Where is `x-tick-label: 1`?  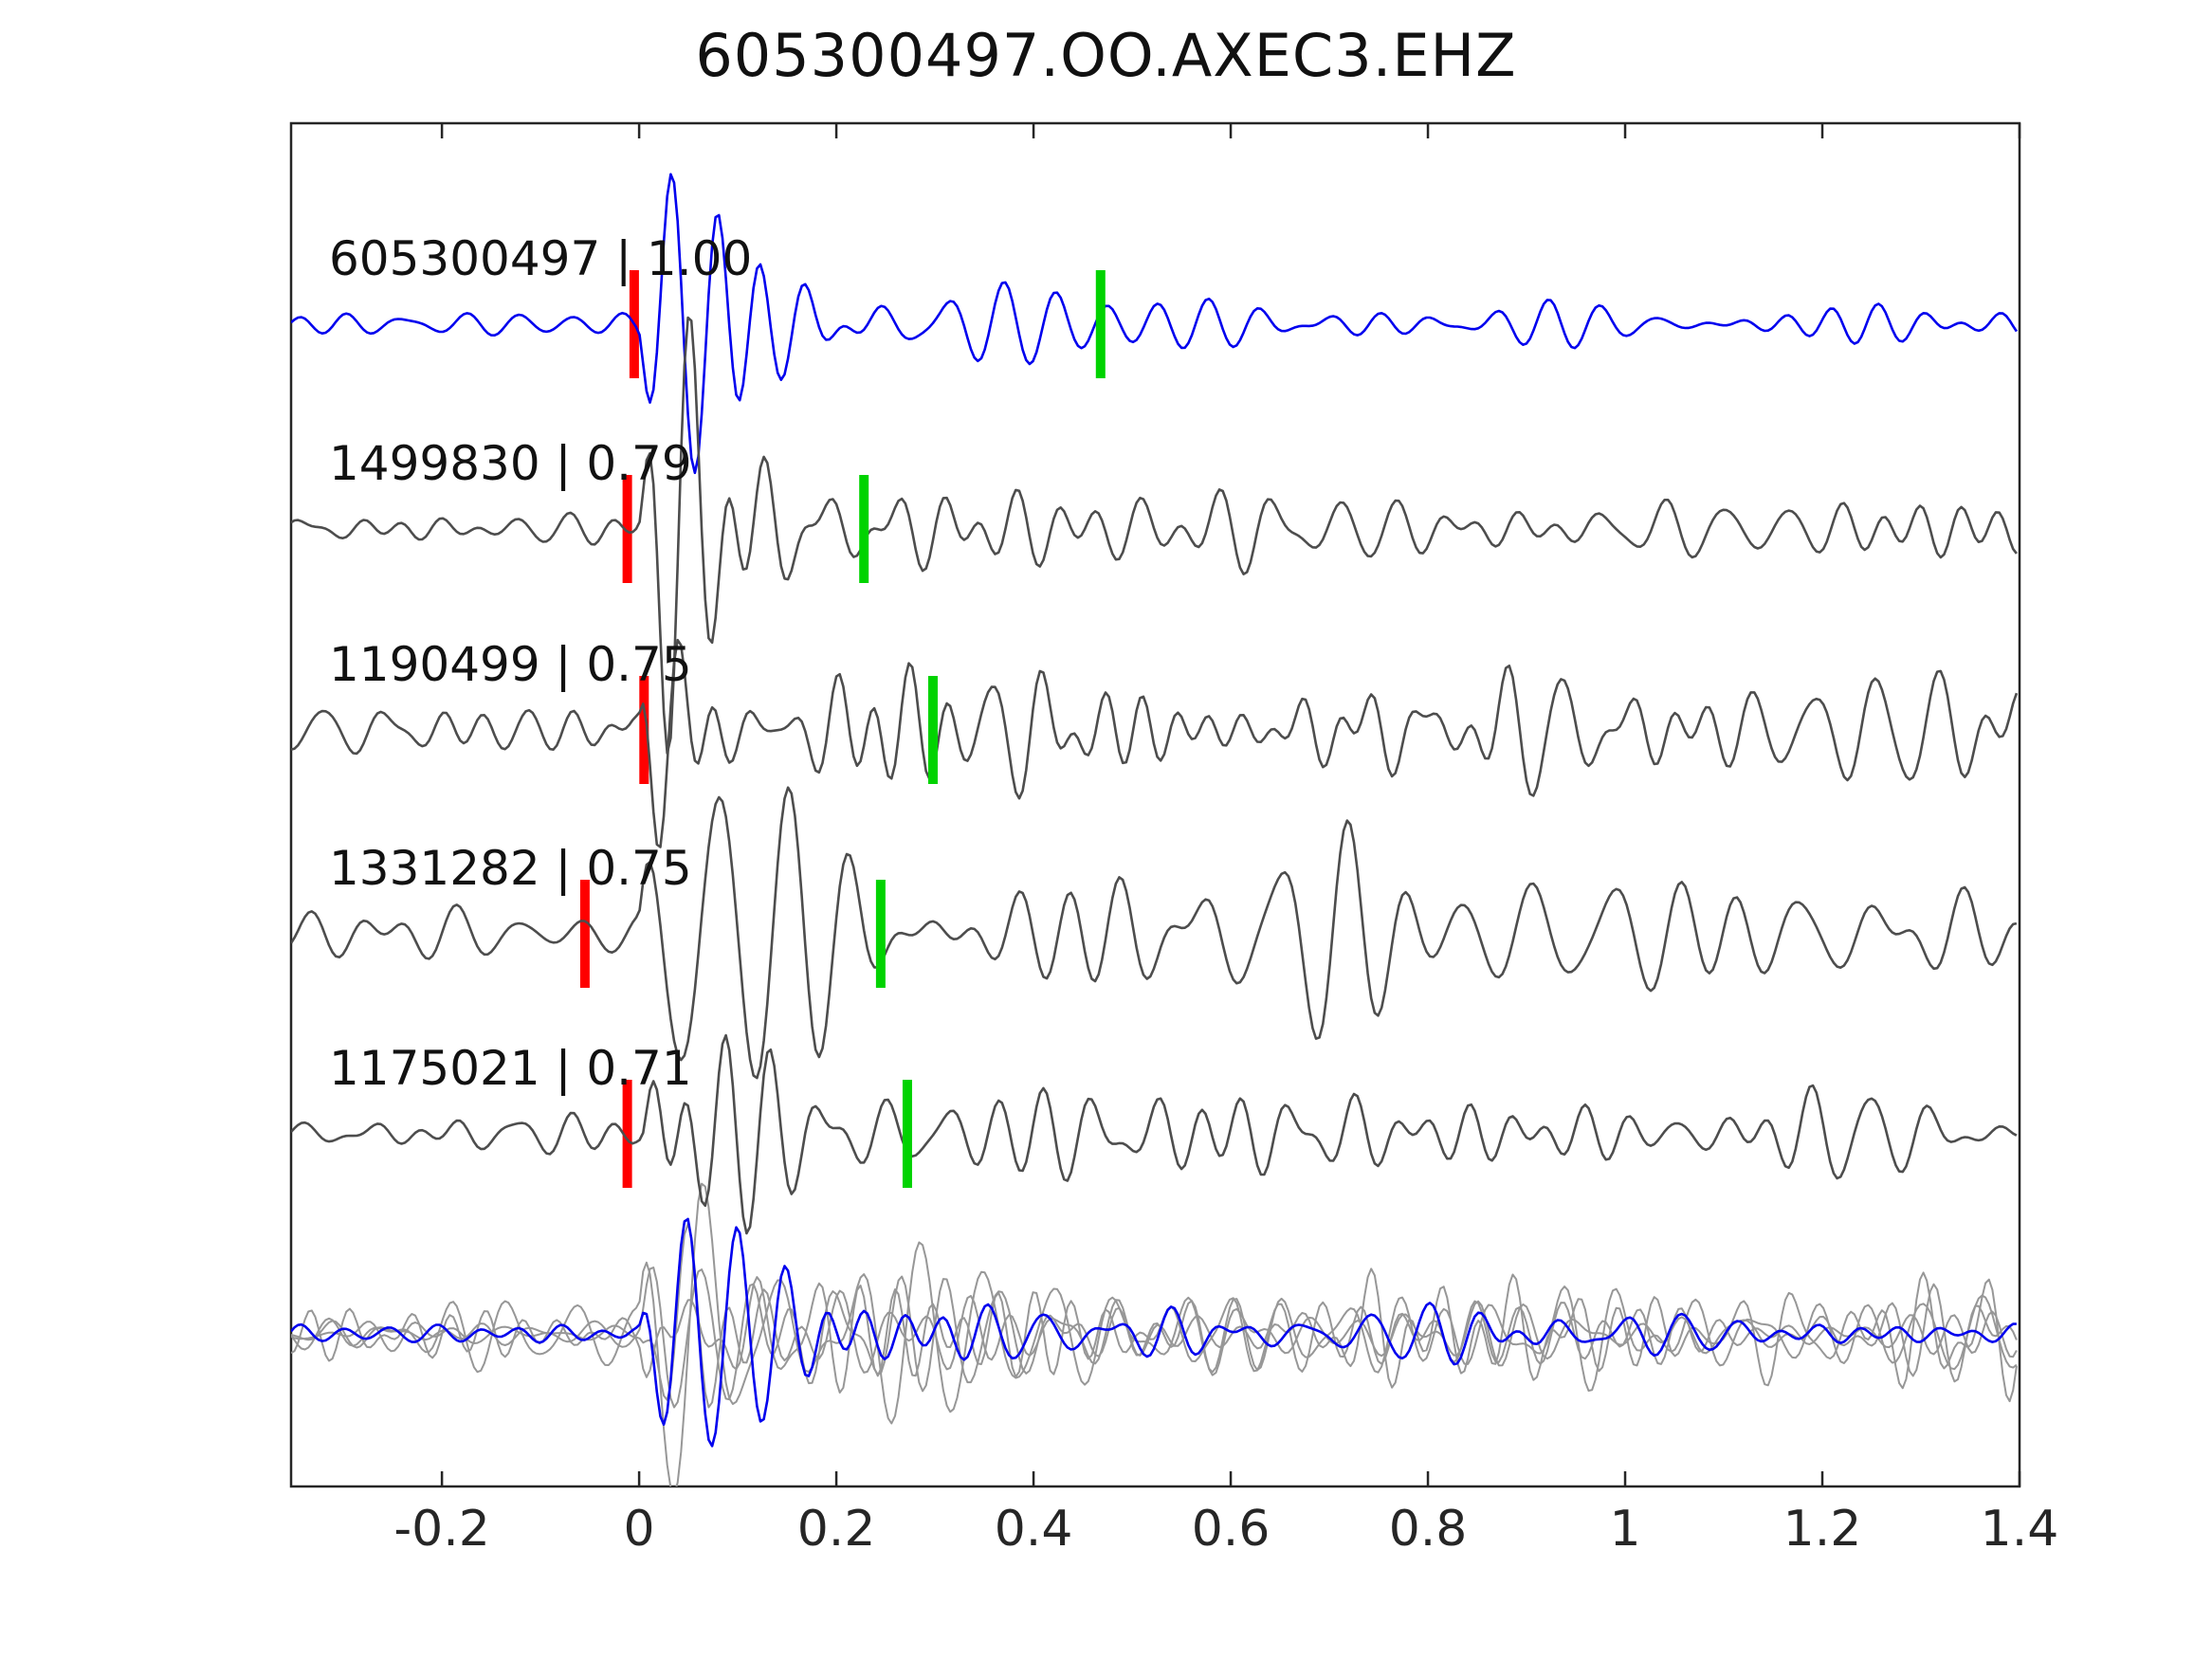 x-tick-label: 1 is located at coordinates (1624, 1529).